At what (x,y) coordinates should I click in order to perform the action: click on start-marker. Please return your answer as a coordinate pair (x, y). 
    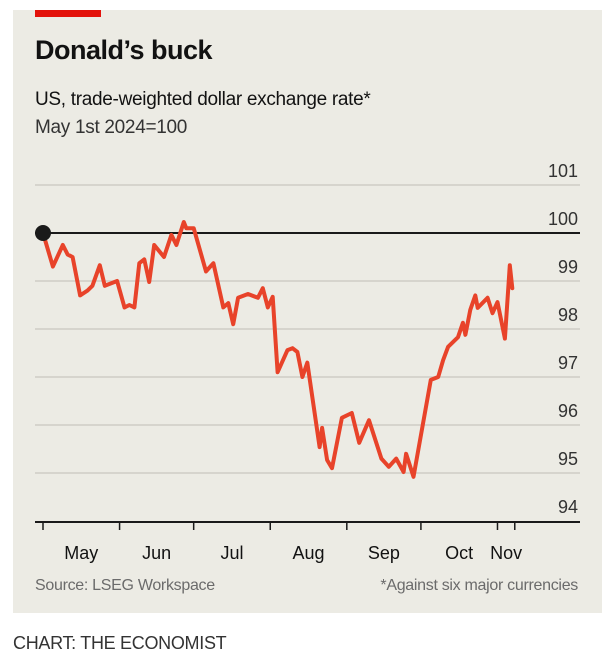
    Looking at the image, I should click on (43, 233).